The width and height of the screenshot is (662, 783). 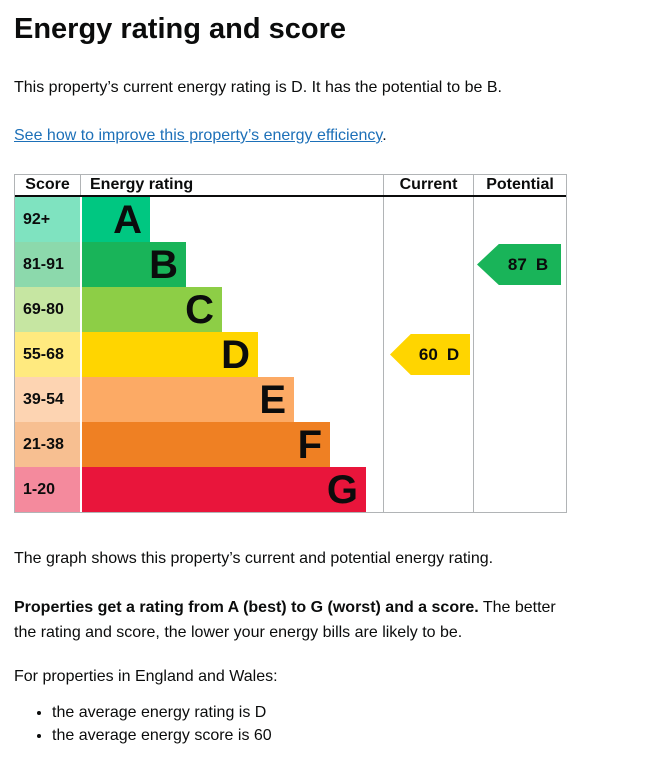 I want to click on band-letter-c: C, so click(x=199, y=309).